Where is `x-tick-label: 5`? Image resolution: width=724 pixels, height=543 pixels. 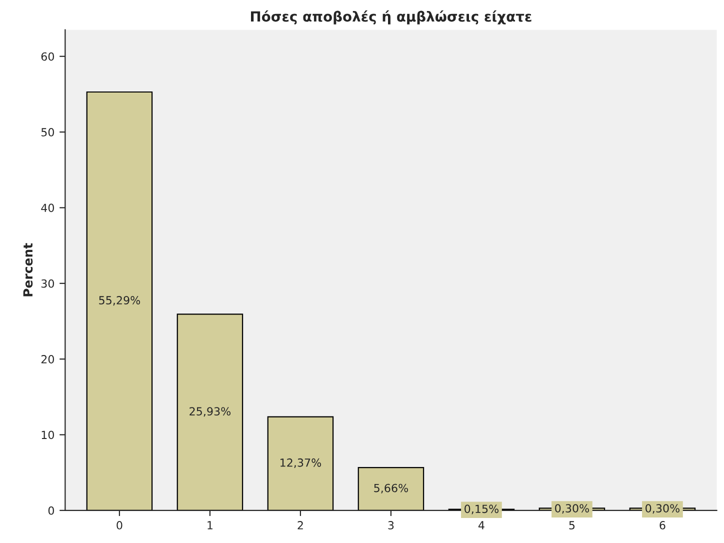 x-tick-label: 5 is located at coordinates (572, 525).